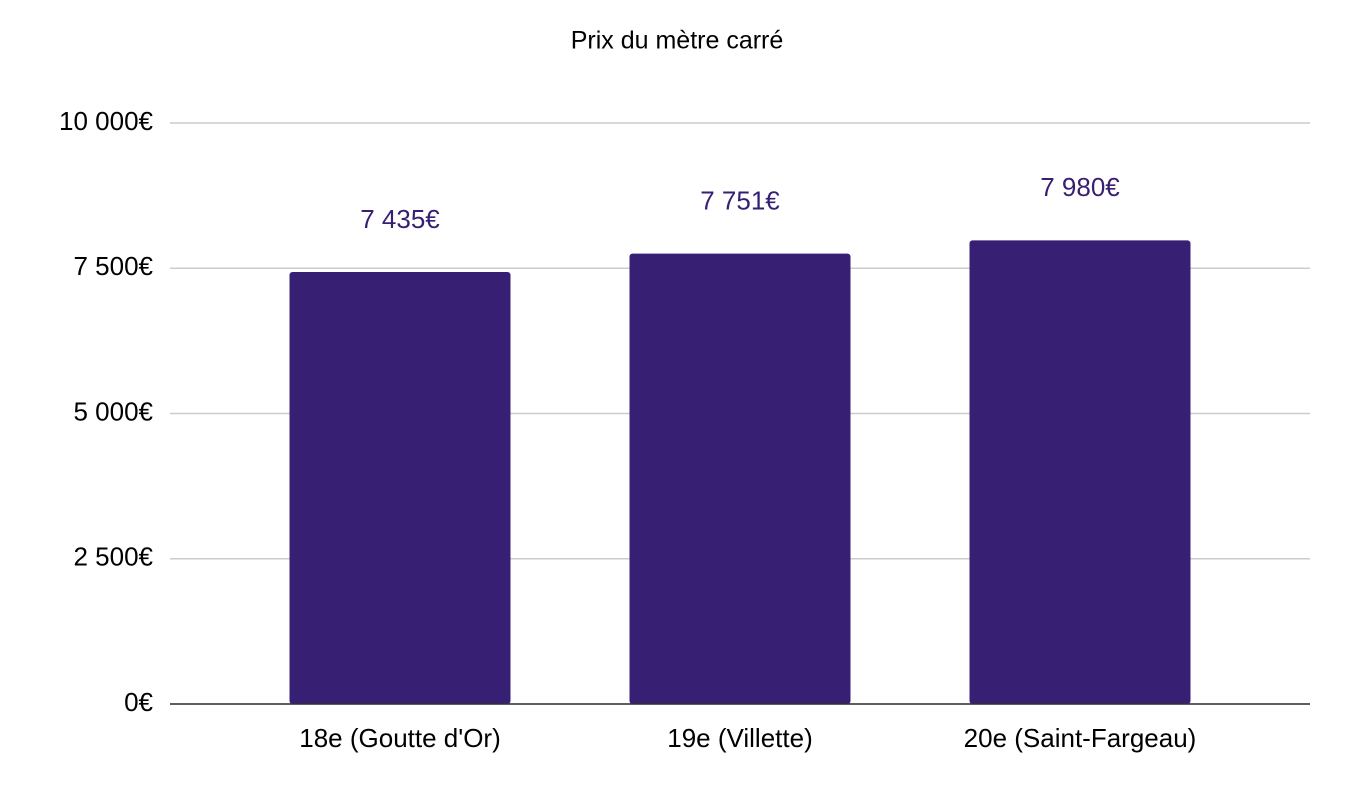 Image resolution: width=1350 pixels, height=798 pixels. What do you see at coordinates (1080, 738) in the screenshot?
I see `x-tick-label: 20e (Saint-Fargeau)` at bounding box center [1080, 738].